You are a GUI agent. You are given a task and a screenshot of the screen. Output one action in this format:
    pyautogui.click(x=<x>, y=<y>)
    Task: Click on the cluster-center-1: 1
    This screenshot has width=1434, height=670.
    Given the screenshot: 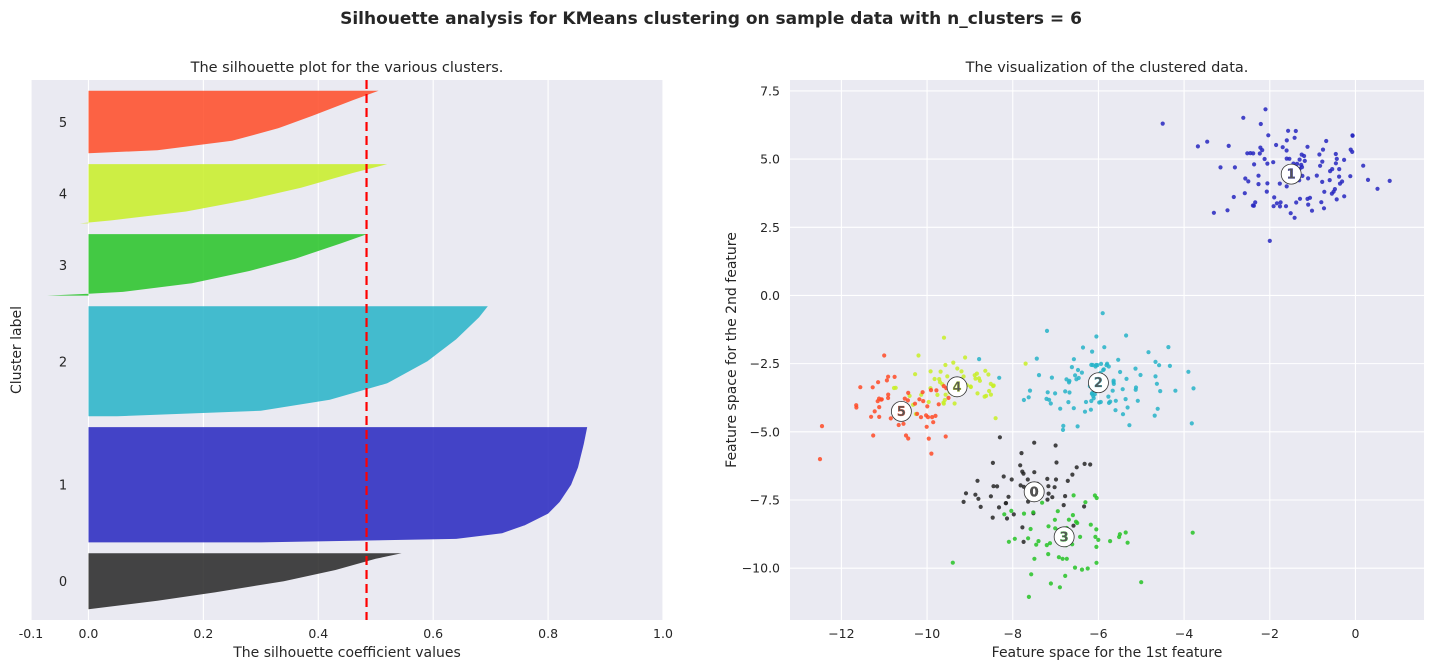 What is the action you would take?
    pyautogui.click(x=1291, y=174)
    